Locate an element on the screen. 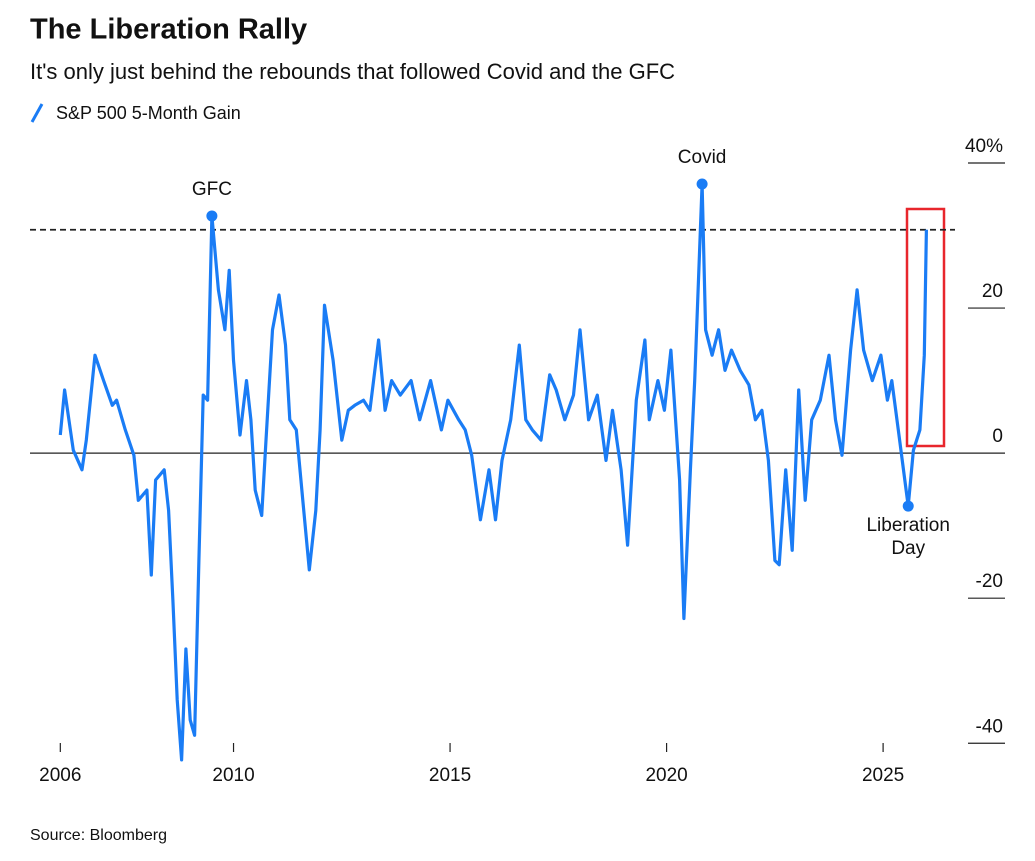 Image resolution: width=1035 pixels, height=861 pixels. annotation-label: Covid is located at coordinates (702, 158).